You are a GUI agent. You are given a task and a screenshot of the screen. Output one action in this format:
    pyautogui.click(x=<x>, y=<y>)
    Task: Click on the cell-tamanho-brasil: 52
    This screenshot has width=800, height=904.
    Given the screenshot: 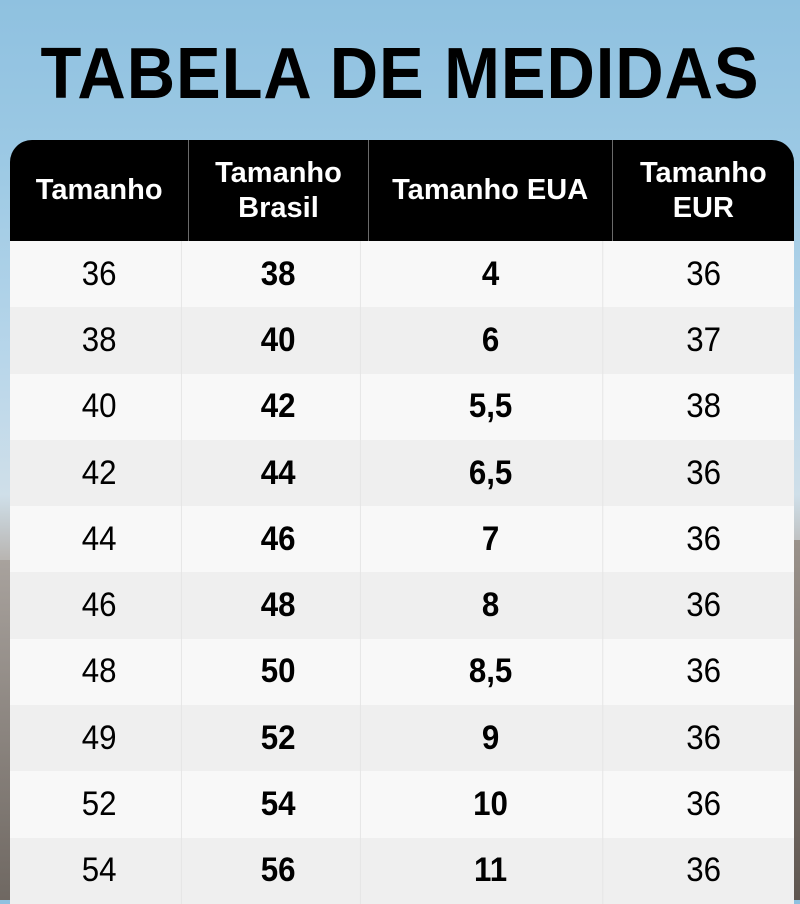 What is the action you would take?
    pyautogui.click(x=279, y=738)
    